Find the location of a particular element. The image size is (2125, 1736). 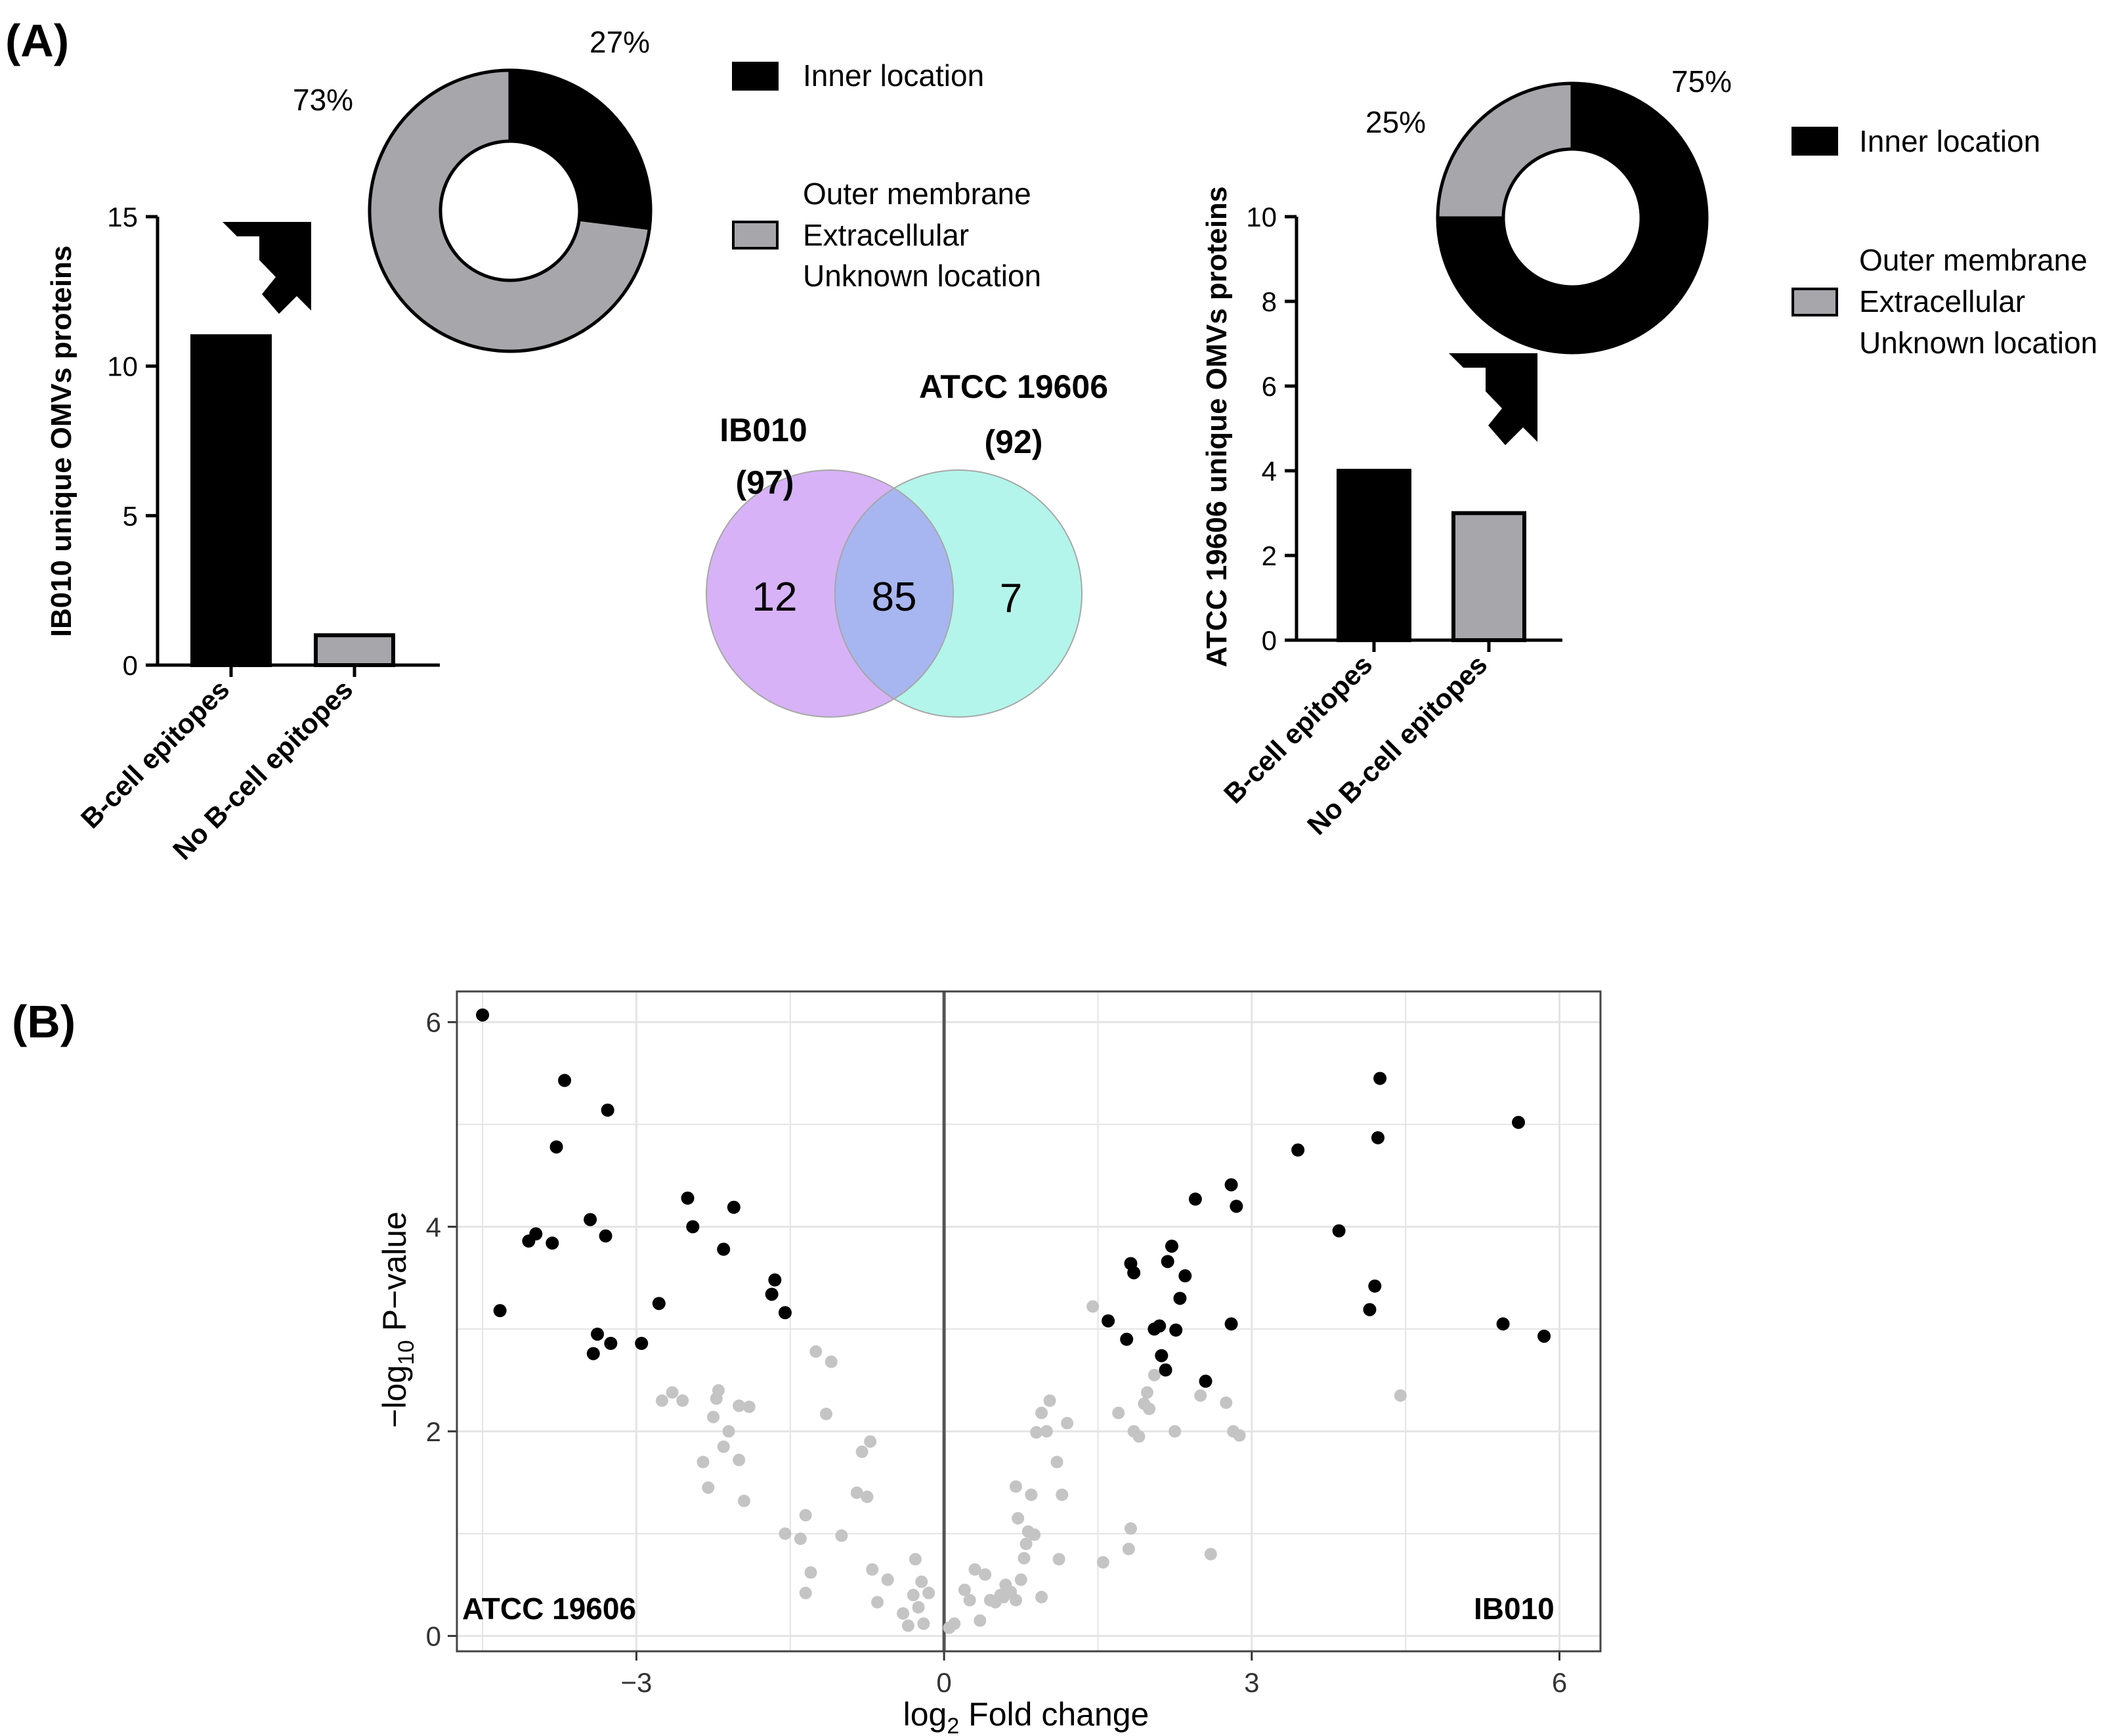

donut-right-outer-slice is located at coordinates (1505, 150).